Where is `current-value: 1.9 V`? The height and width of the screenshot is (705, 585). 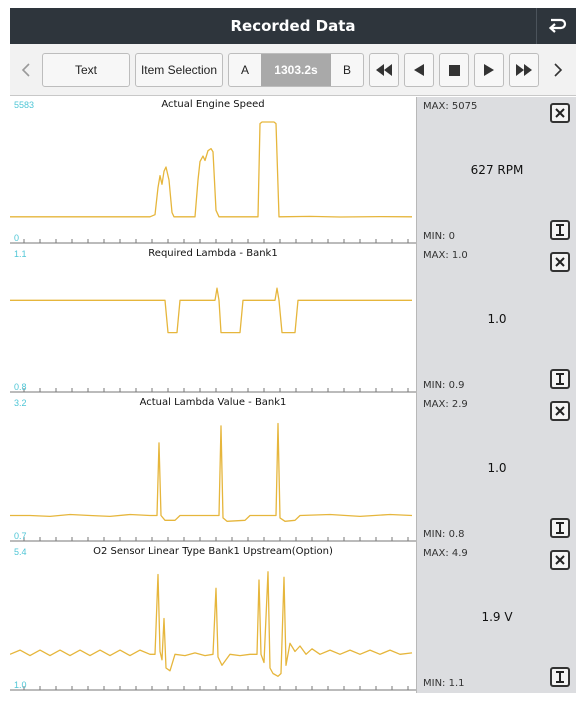
current-value: 1.9 V is located at coordinates (497, 617).